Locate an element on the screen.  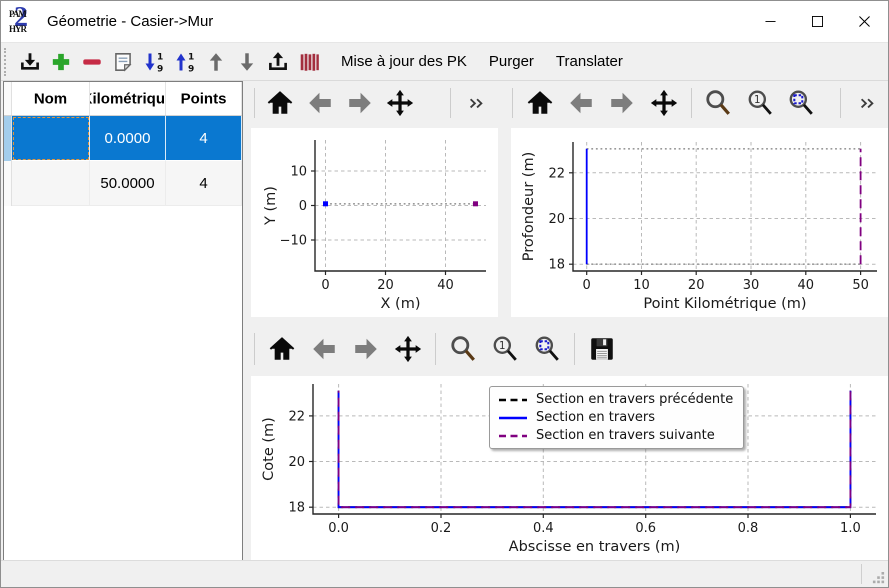
close-button is located at coordinates (864, 21).